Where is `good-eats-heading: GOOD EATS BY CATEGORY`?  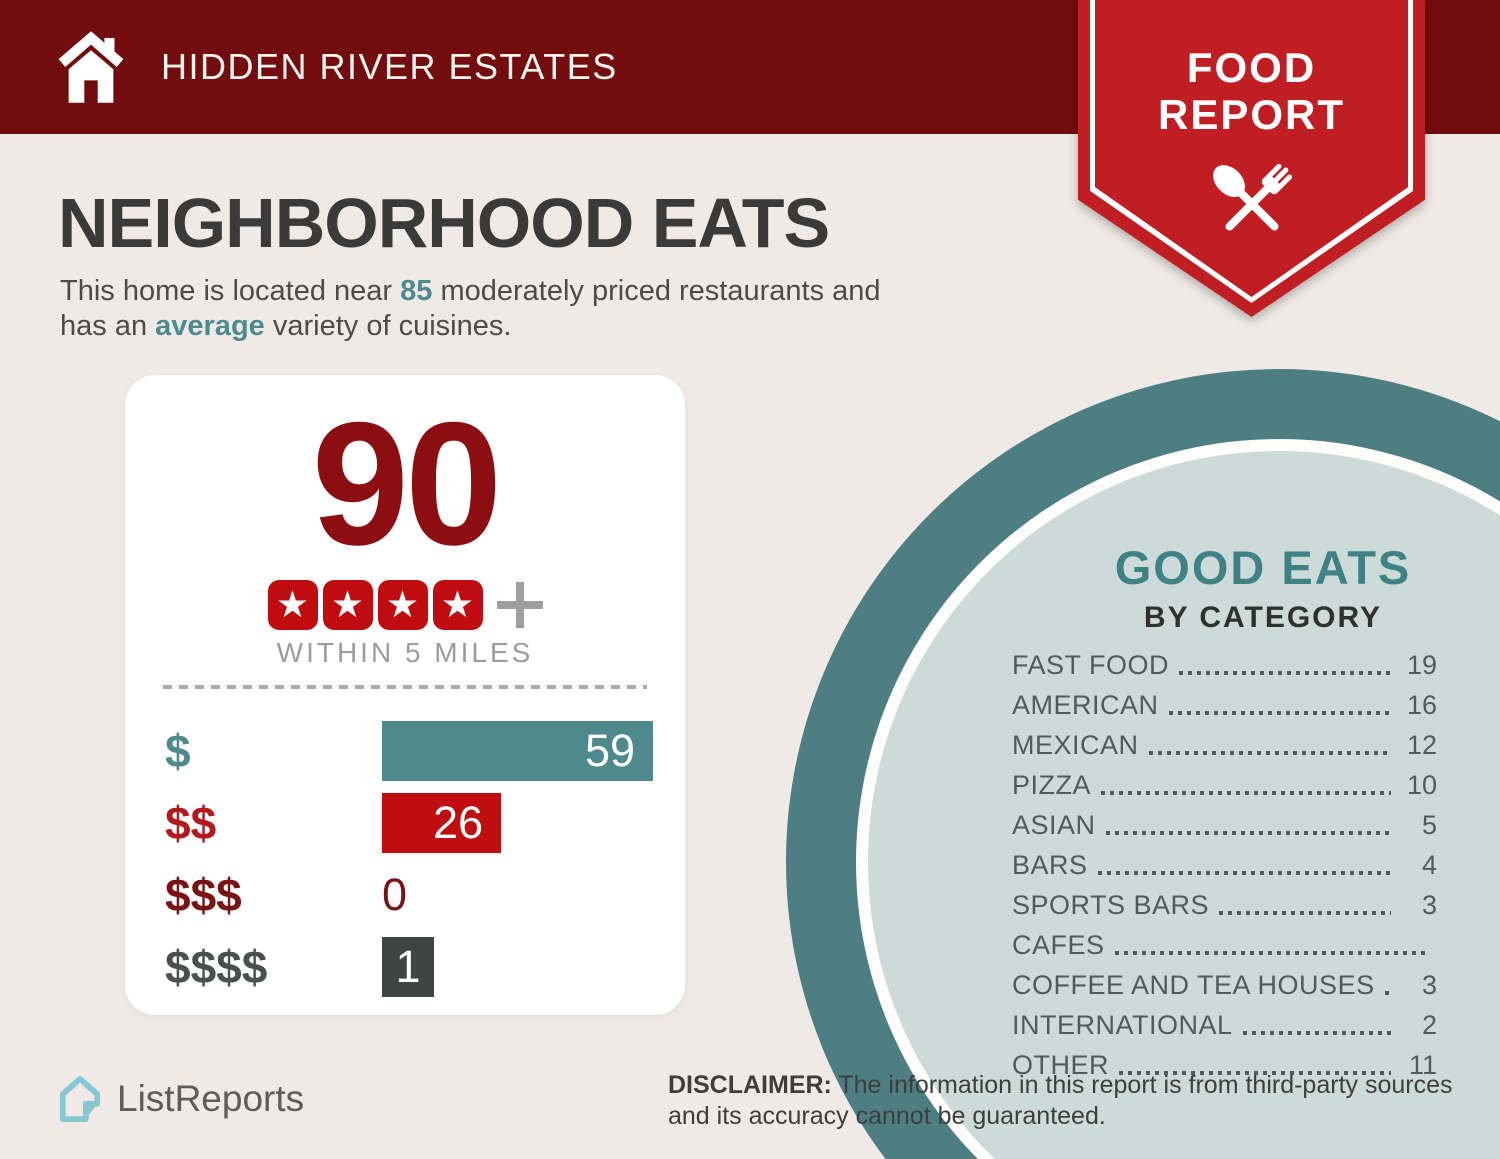 good-eats-heading: GOOD EATS BY CATEGORY is located at coordinates (1263, 587).